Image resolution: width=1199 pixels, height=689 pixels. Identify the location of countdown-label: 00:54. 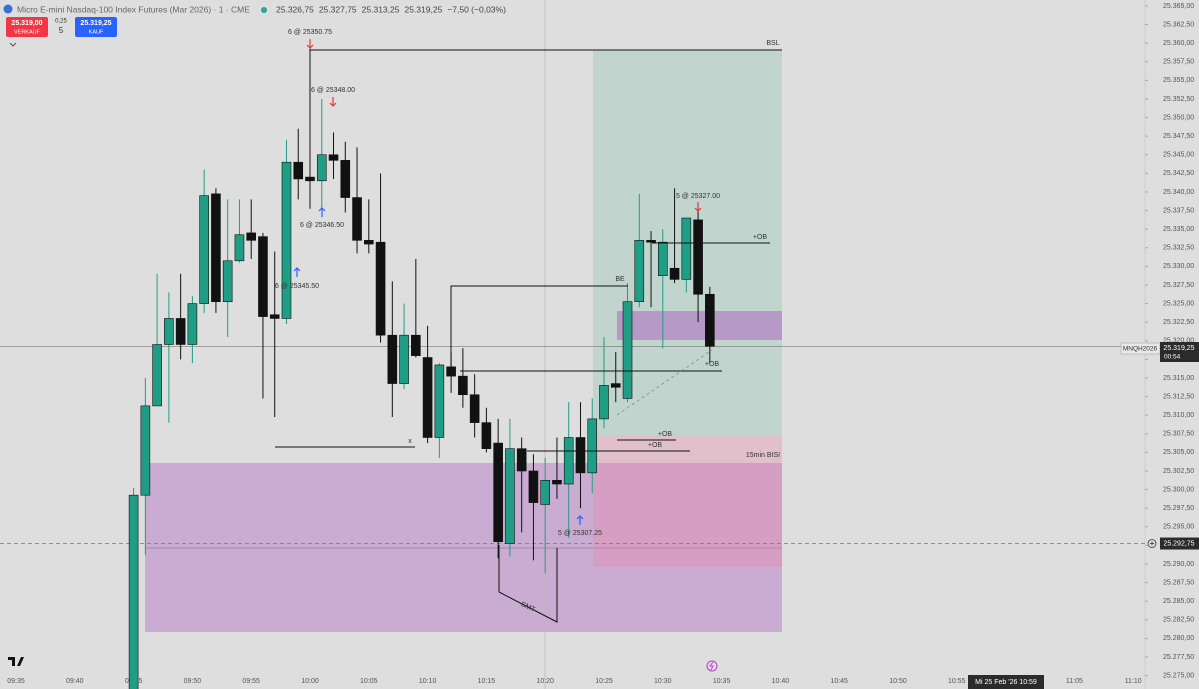
(1172, 357).